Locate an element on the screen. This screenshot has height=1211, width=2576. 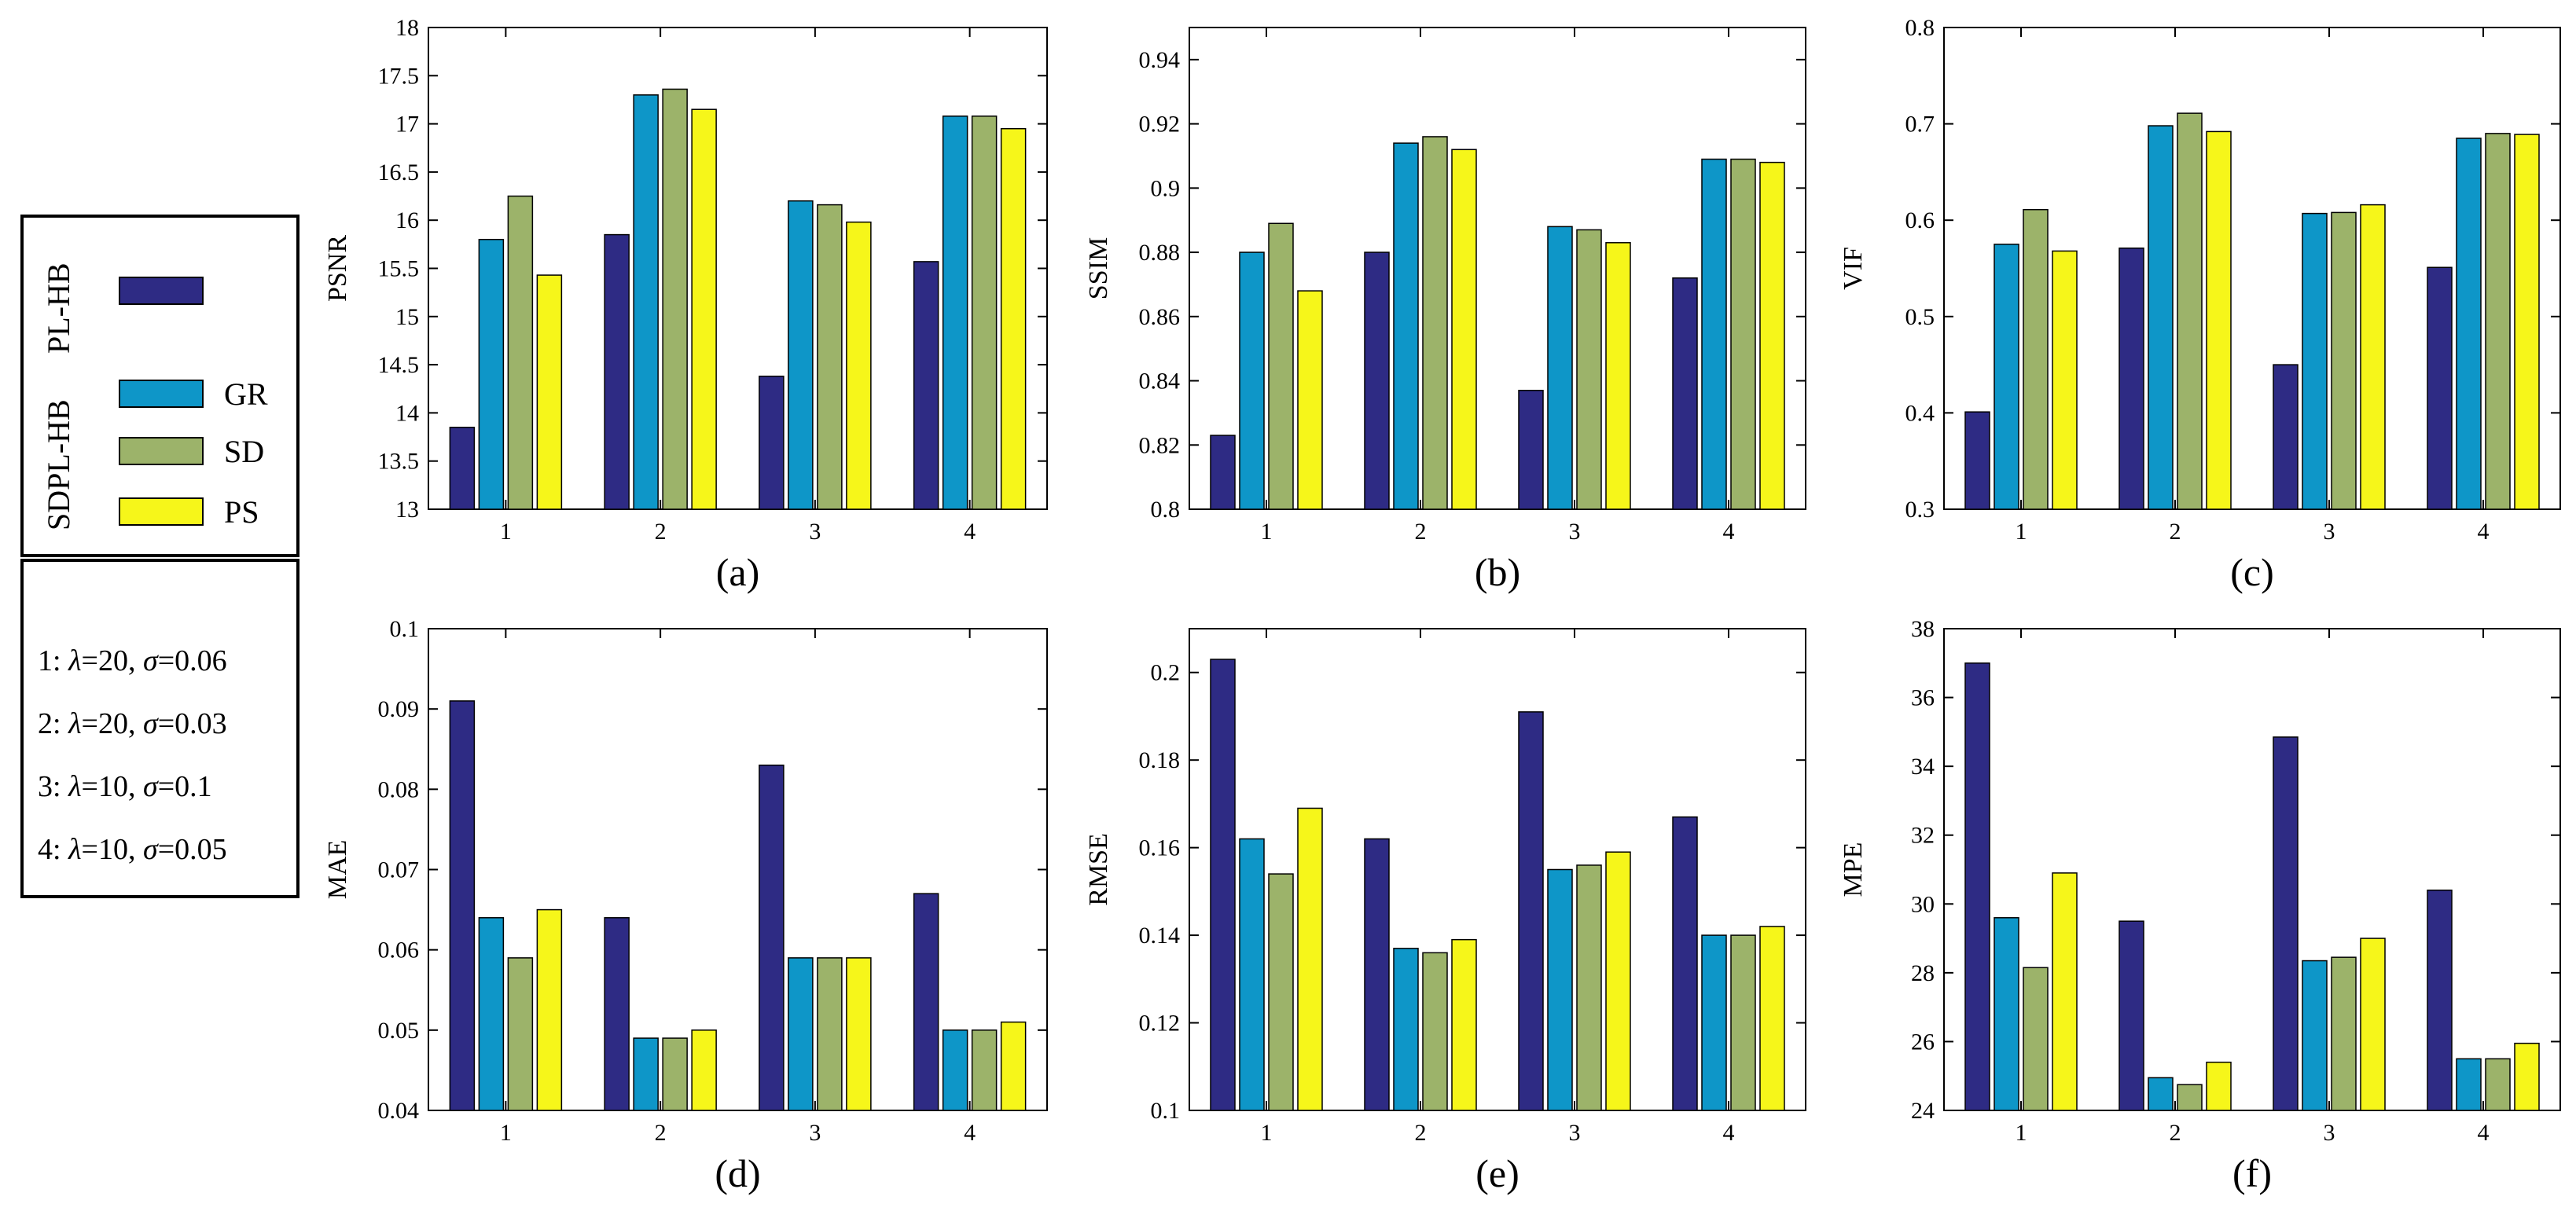
y-tick-label: 0.86 is located at coordinates (1160, 317).